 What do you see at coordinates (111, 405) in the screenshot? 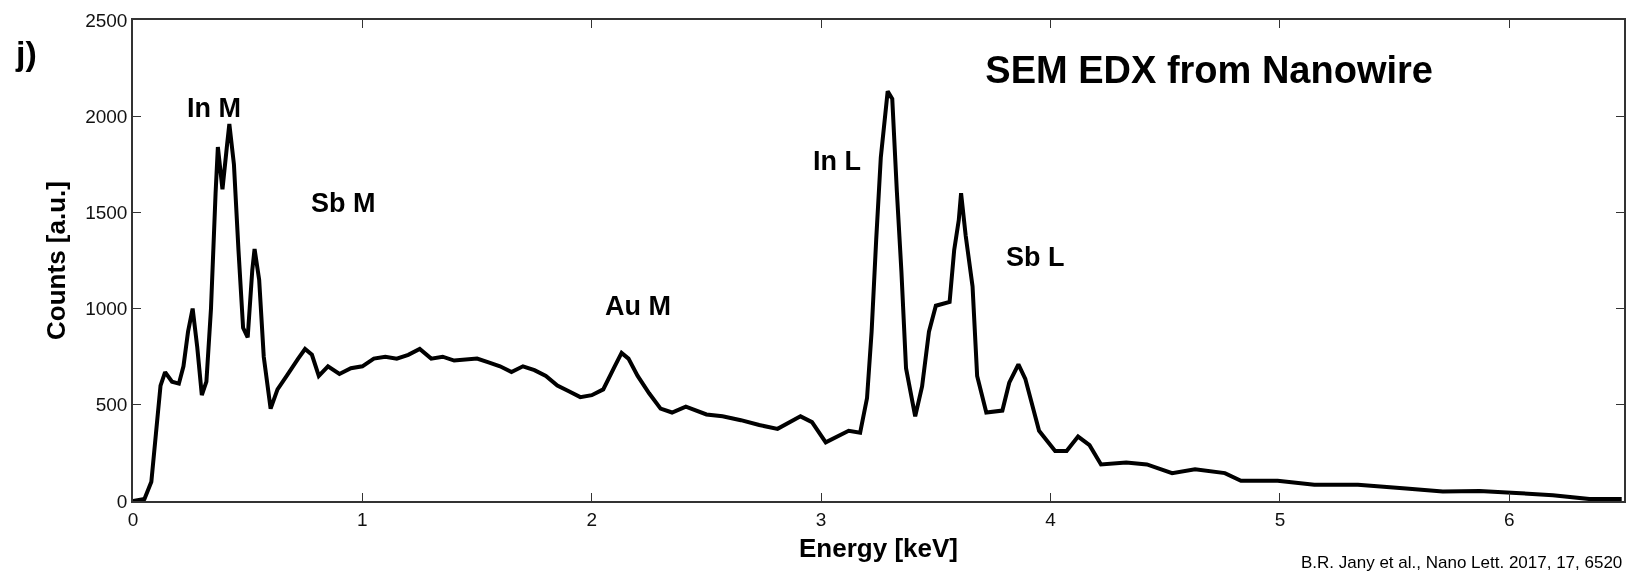
I see `y-tick-label: 500` at bounding box center [111, 405].